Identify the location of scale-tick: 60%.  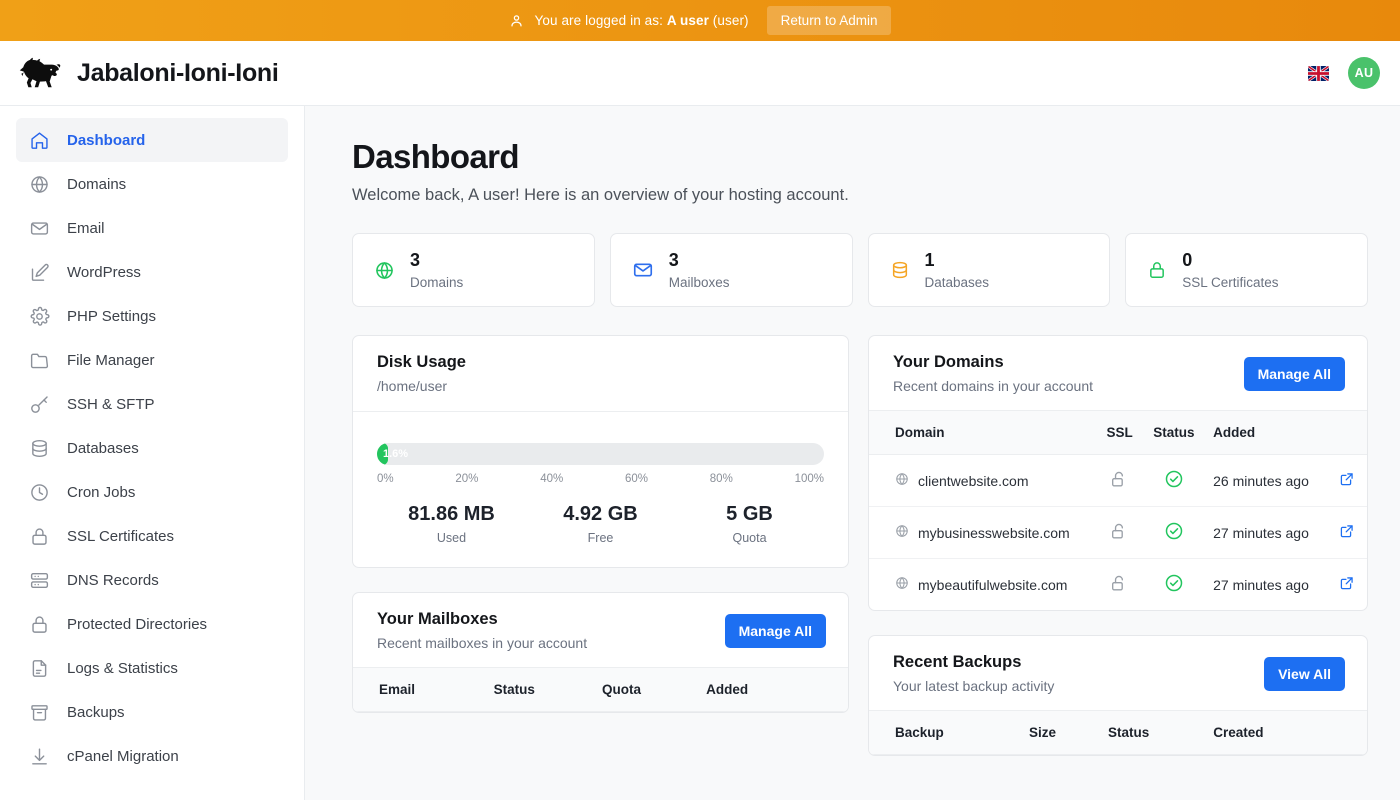
(636, 479).